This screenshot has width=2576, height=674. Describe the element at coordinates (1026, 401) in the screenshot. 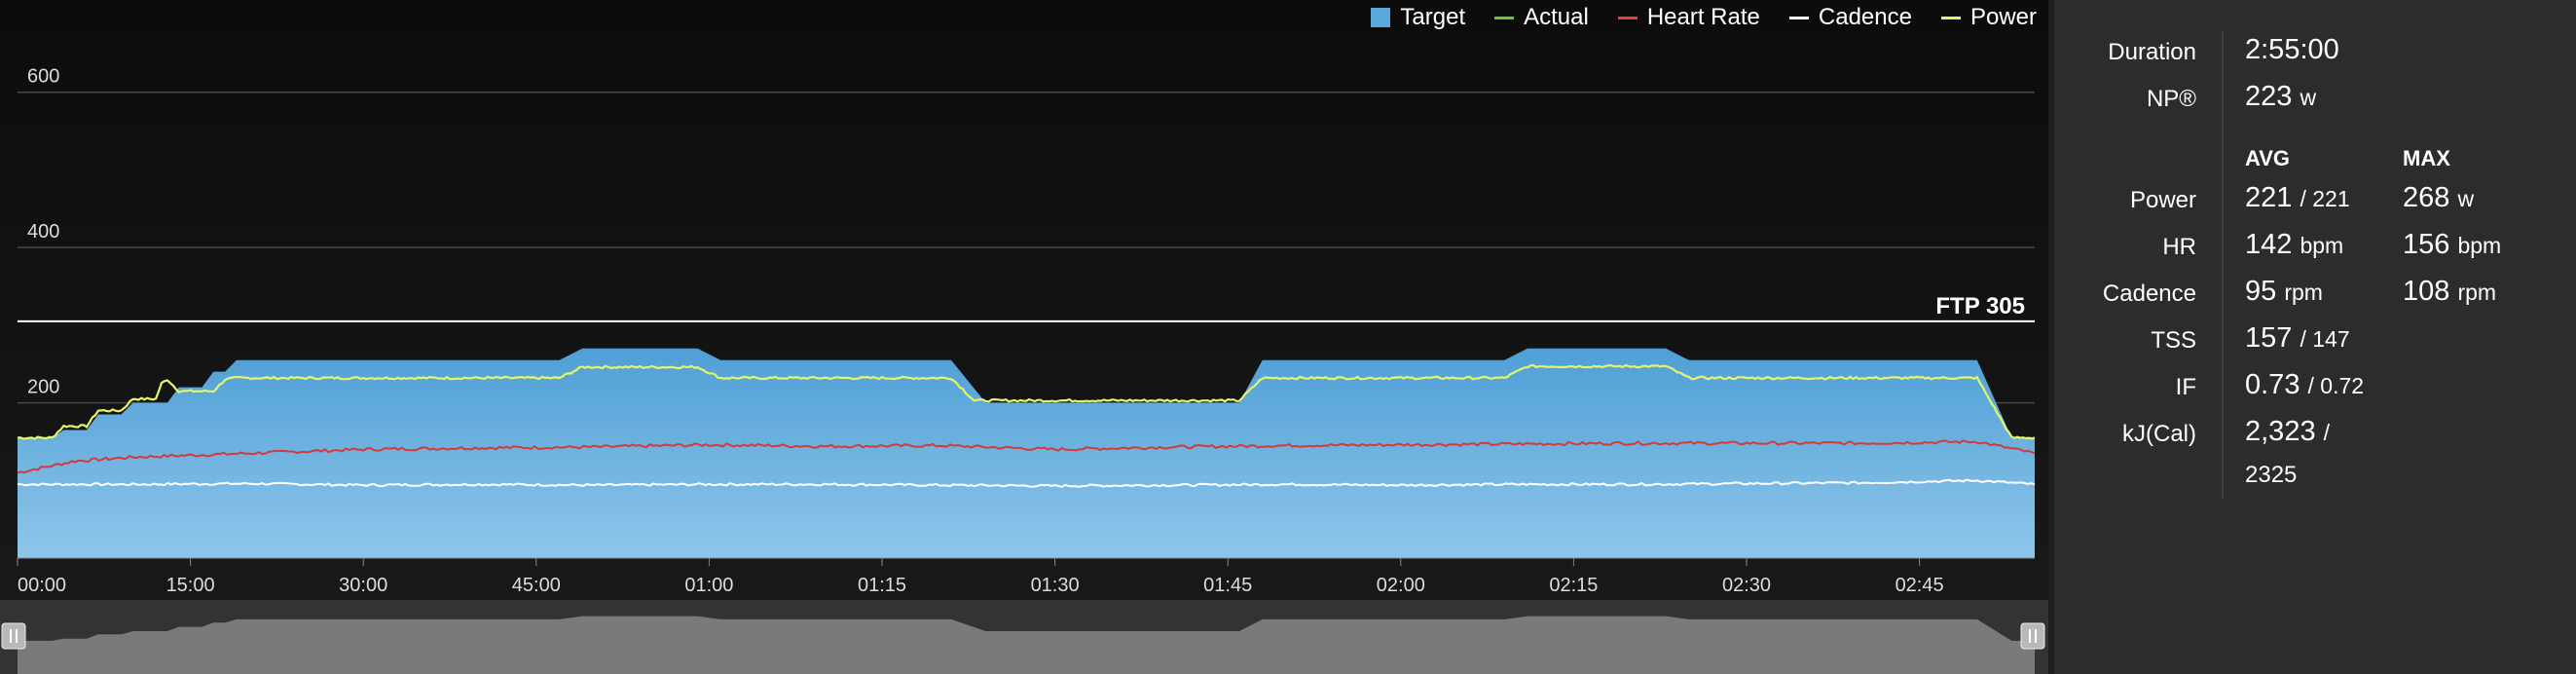

I see `power-line` at that location.